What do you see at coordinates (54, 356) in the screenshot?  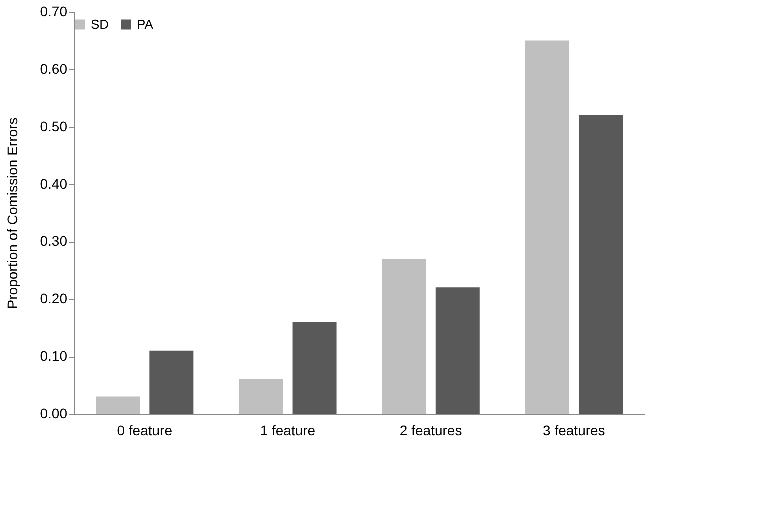 I see `y-tick-label: 0.10` at bounding box center [54, 356].